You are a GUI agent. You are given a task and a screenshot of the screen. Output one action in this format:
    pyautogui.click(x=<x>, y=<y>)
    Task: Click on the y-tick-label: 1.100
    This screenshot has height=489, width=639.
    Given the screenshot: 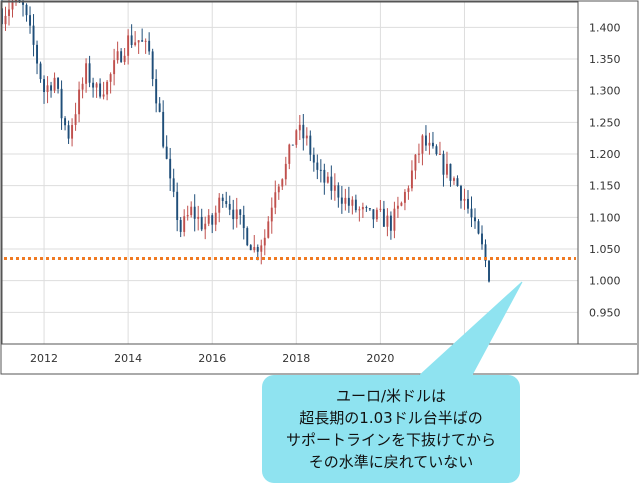 What is the action you would take?
    pyautogui.click(x=605, y=217)
    